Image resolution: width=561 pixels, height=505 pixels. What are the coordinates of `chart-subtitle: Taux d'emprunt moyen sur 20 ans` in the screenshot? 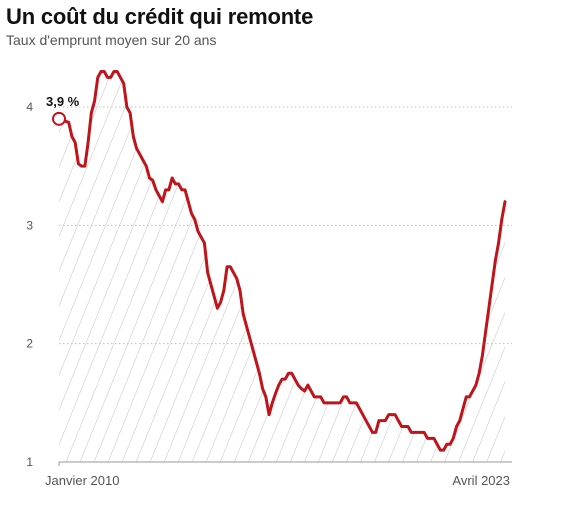 It's located at (111, 40).